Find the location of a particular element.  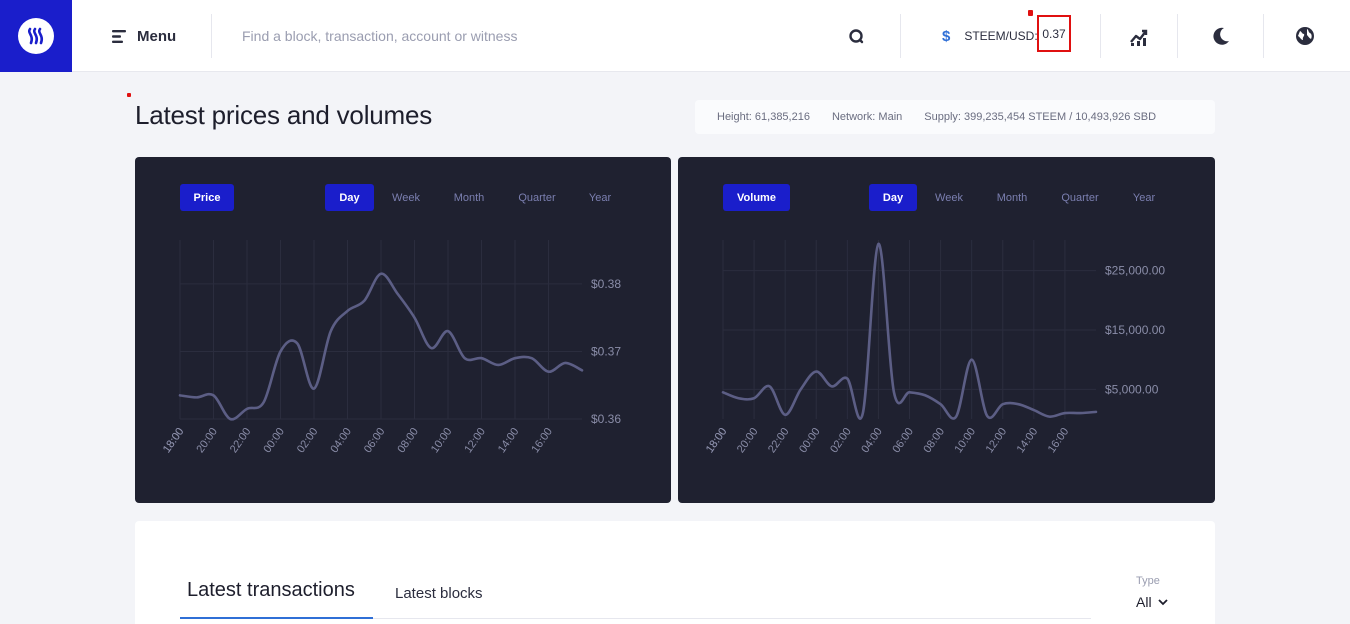

active-tab-indicator is located at coordinates (276, 618).